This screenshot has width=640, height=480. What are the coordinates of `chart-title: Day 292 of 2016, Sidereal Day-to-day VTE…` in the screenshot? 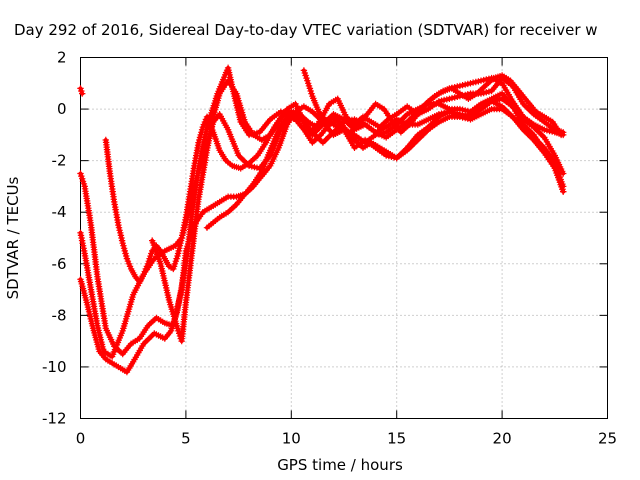 It's located at (306, 30).